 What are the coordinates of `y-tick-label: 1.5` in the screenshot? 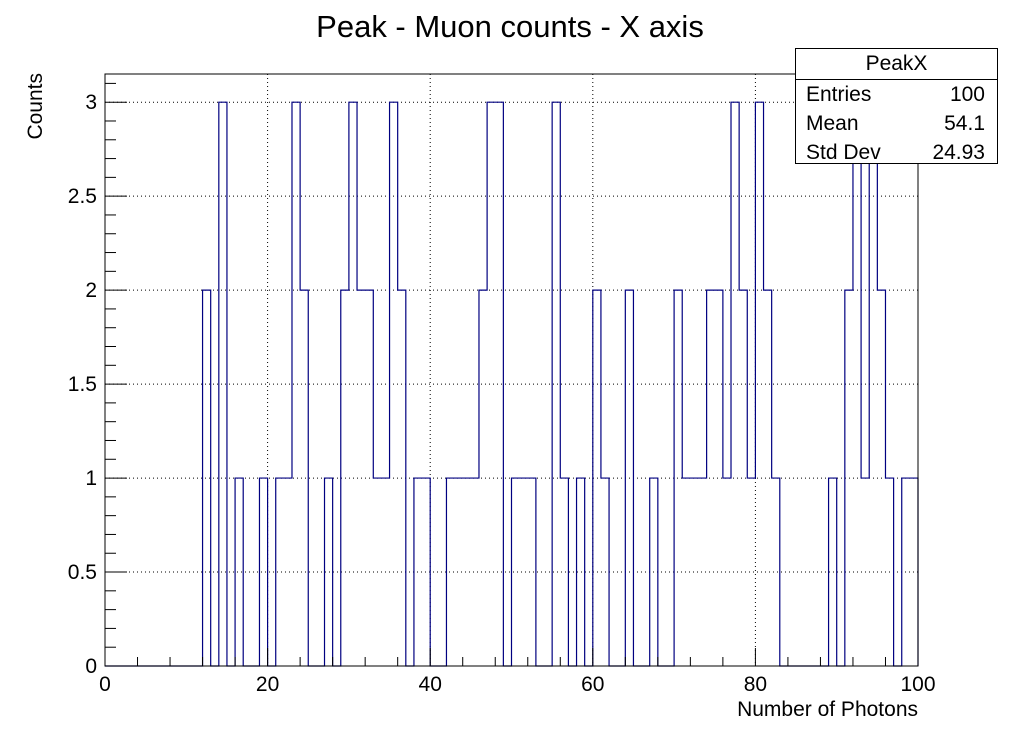 It's located at (82, 384).